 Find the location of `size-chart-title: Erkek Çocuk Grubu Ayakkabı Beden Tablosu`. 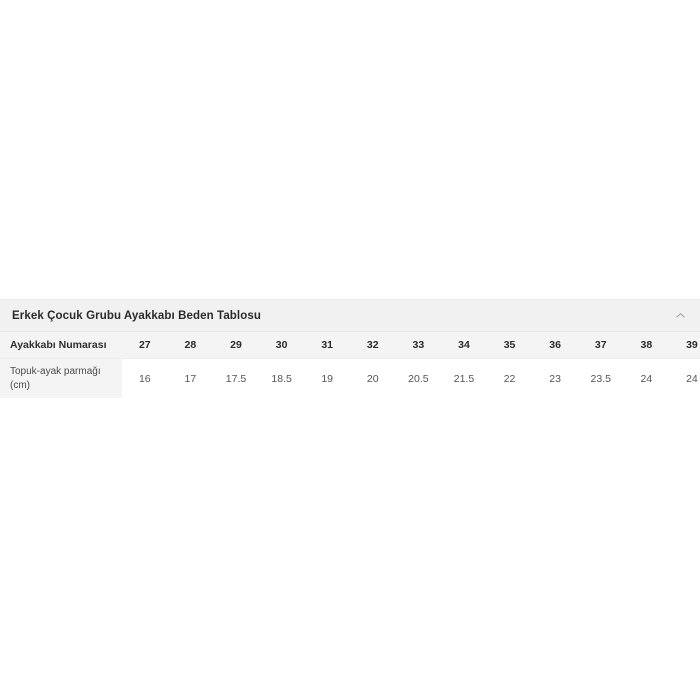

size-chart-title: Erkek Çocuk Grubu Ayakkabı Beden Tablosu is located at coordinates (136, 315).